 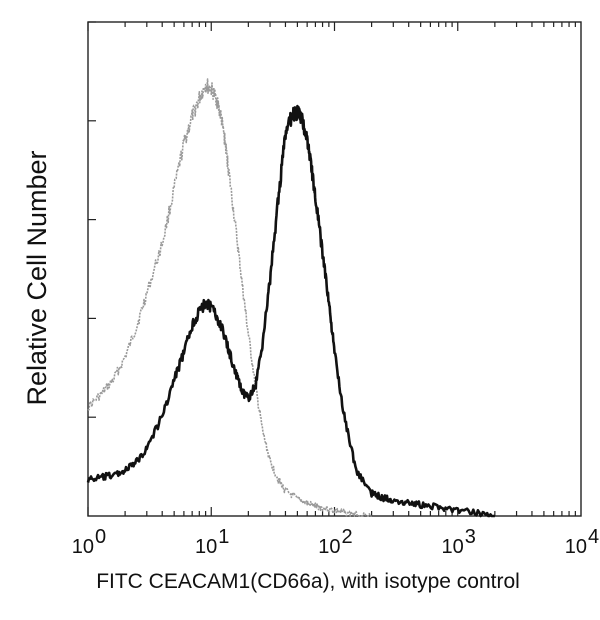 I want to click on x-tick-label-exponent: 0, so click(x=100, y=537).